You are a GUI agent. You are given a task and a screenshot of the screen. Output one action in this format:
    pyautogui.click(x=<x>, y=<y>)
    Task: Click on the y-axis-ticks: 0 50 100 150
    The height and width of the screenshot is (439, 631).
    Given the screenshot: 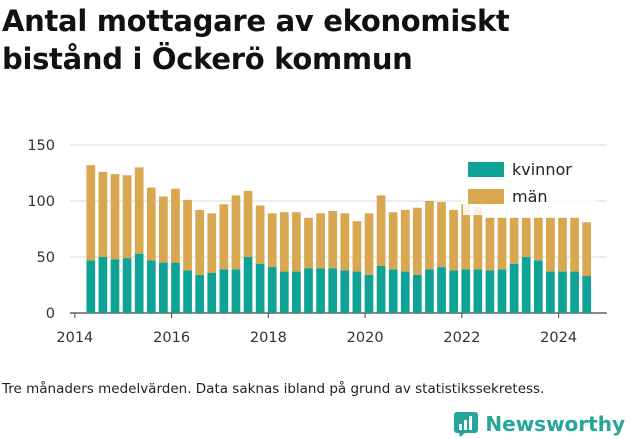 What is the action you would take?
    pyautogui.click(x=41, y=230)
    